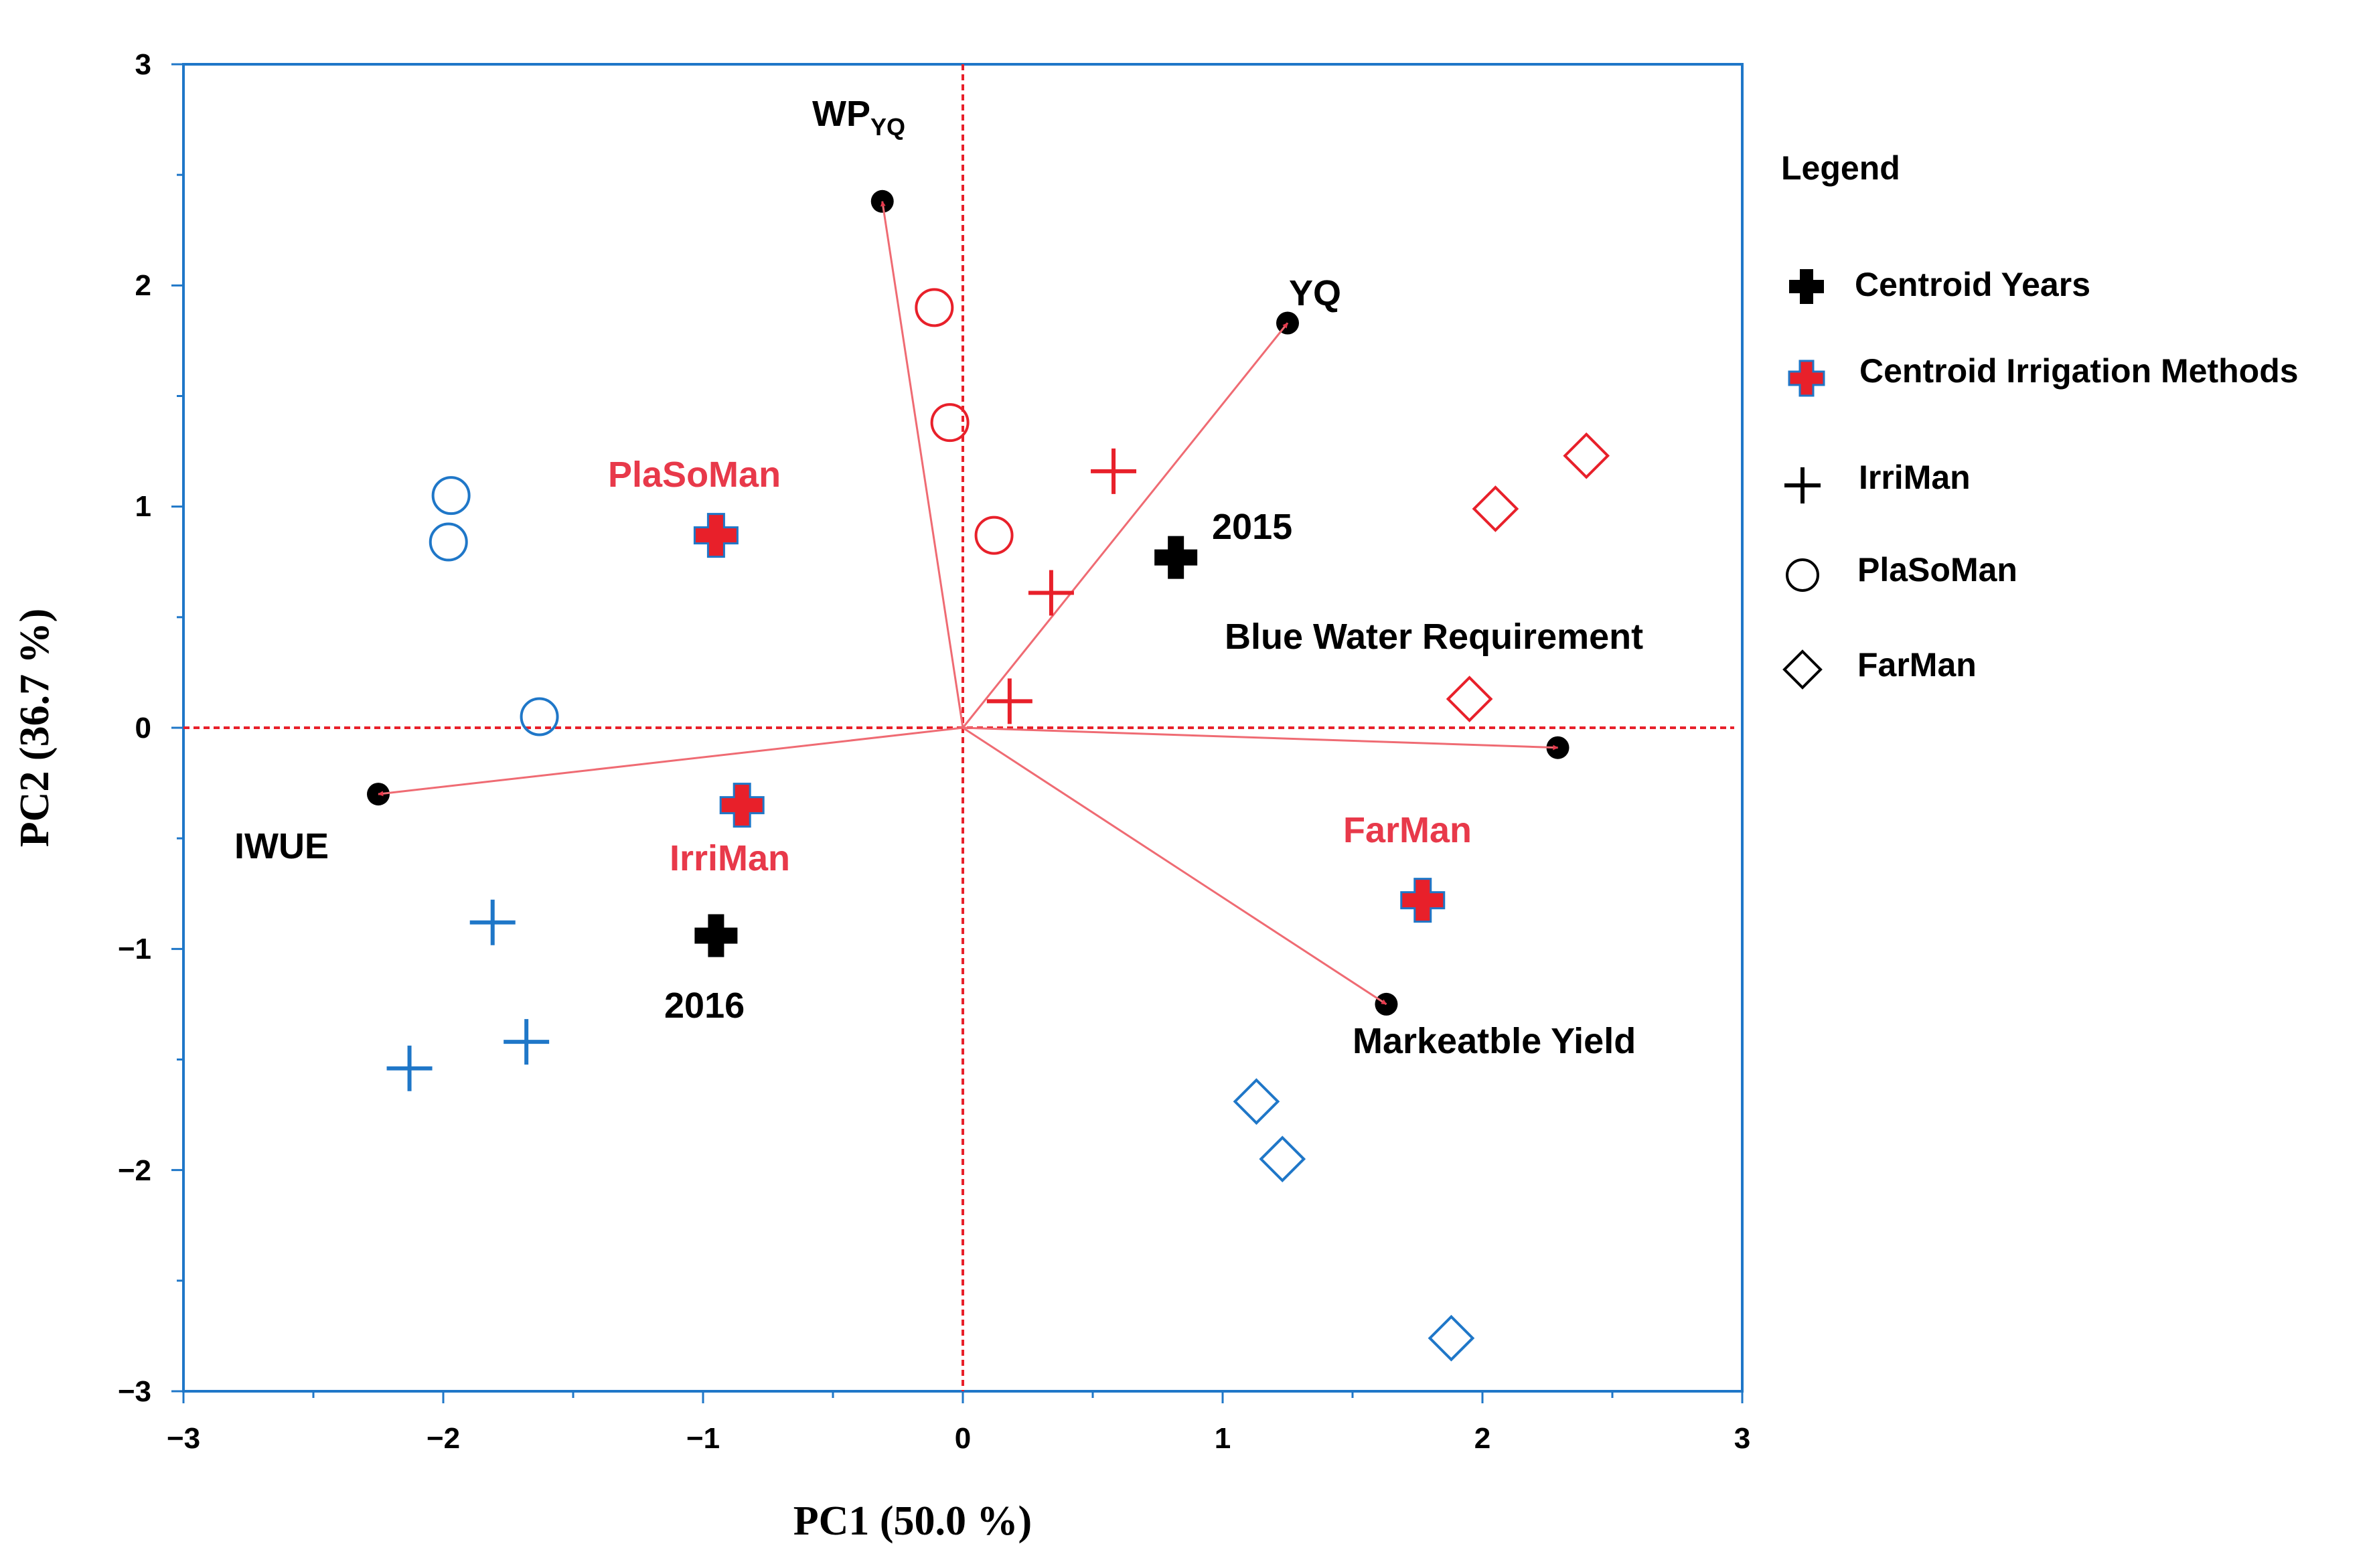  Describe the element at coordinates (1434, 637) in the screenshot. I see `loading-label-blue-water: Blue Water Requirement` at that location.